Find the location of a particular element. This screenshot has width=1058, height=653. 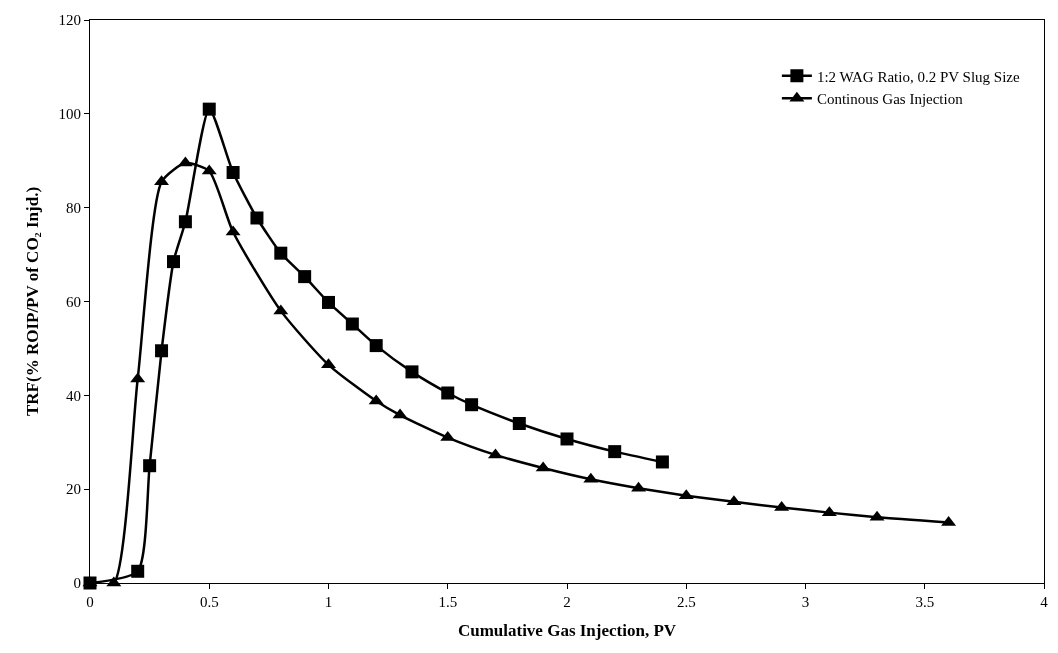

x-tick-label: 0.5 is located at coordinates (209, 602).